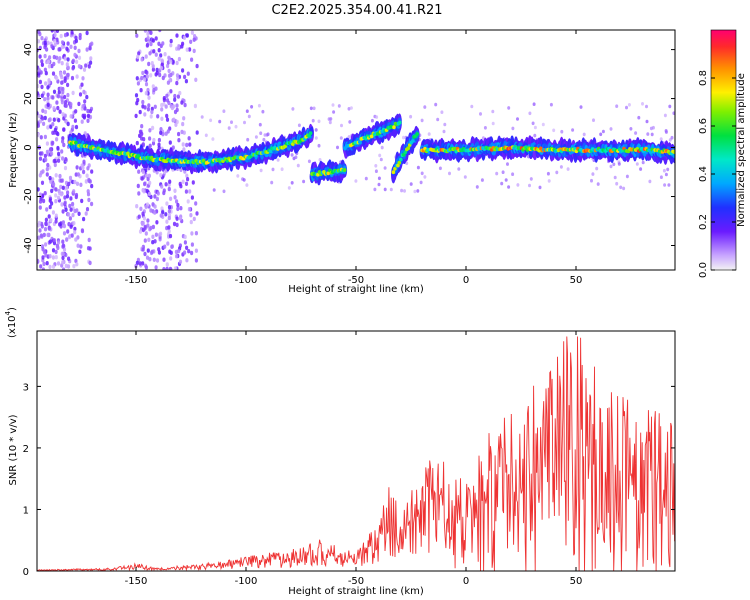 This screenshot has width=750, height=600. Describe the element at coordinates (356, 581) in the screenshot. I see `x-tick-label: -50` at that location.